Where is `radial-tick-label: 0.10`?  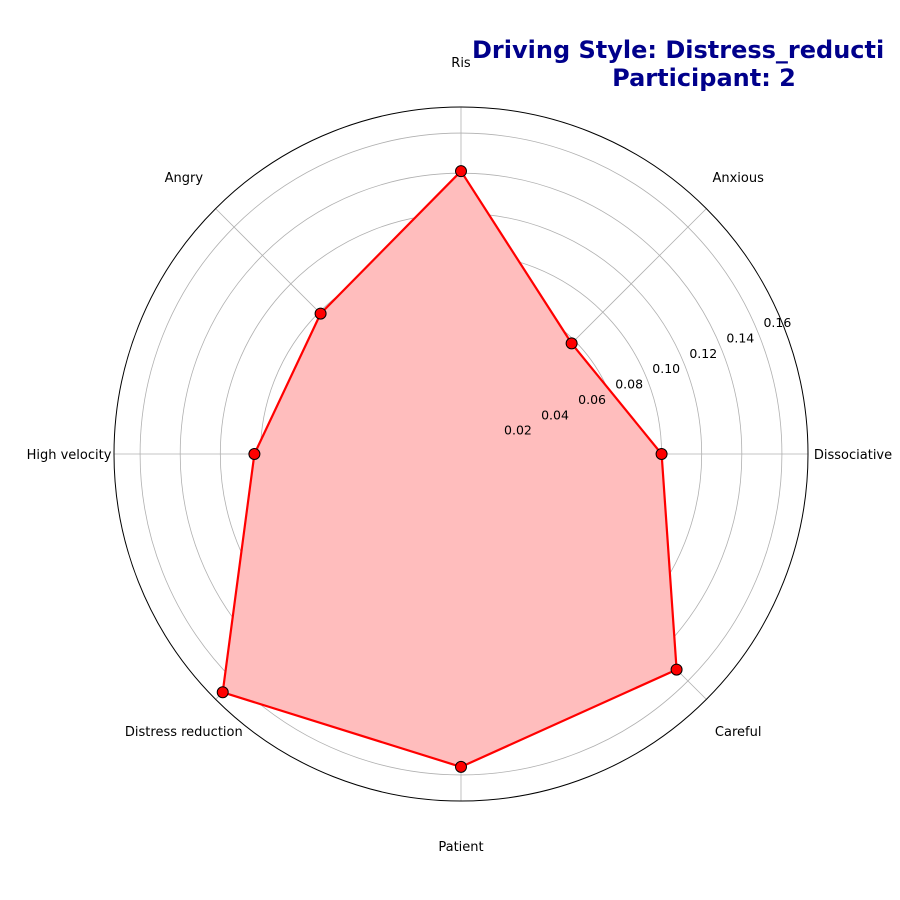 radial-tick-label: 0.10 is located at coordinates (666, 368).